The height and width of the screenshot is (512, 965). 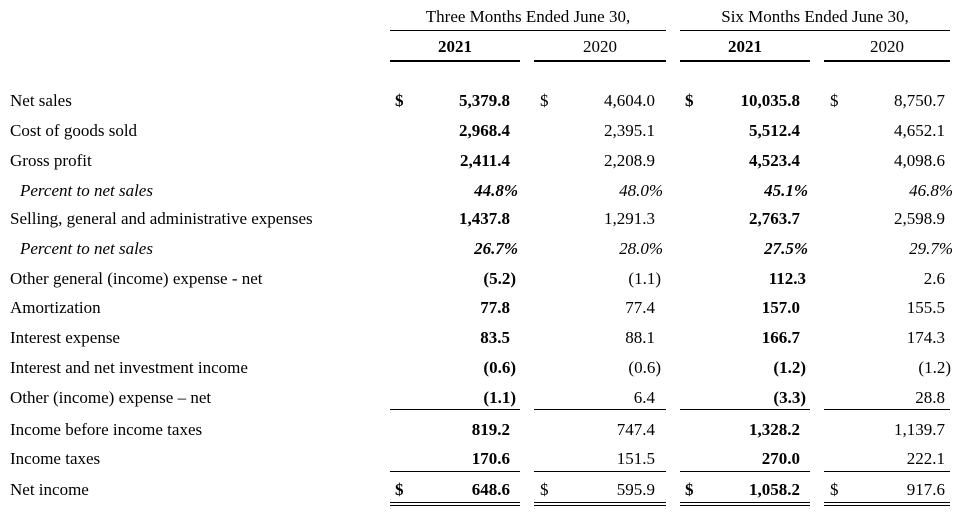 What do you see at coordinates (600, 505) in the screenshot?
I see `double-rule-q20-bottom` at bounding box center [600, 505].